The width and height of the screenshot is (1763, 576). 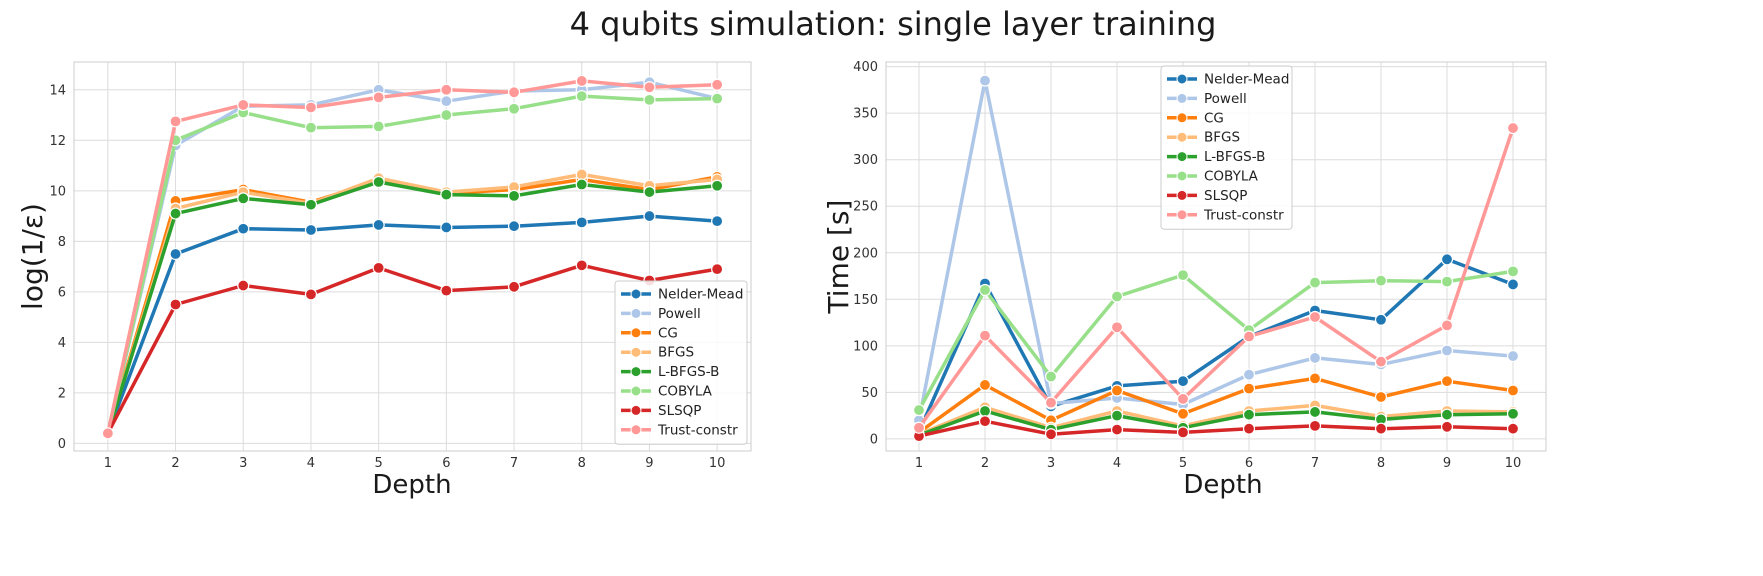 What do you see at coordinates (865, 207) in the screenshot?
I see `y-tick-label: 250` at bounding box center [865, 207].